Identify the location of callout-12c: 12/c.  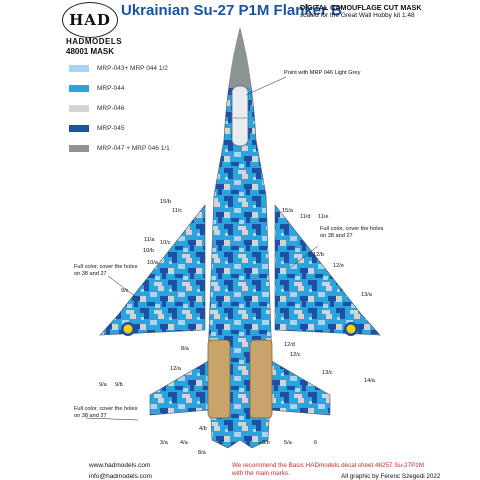
(295, 355).